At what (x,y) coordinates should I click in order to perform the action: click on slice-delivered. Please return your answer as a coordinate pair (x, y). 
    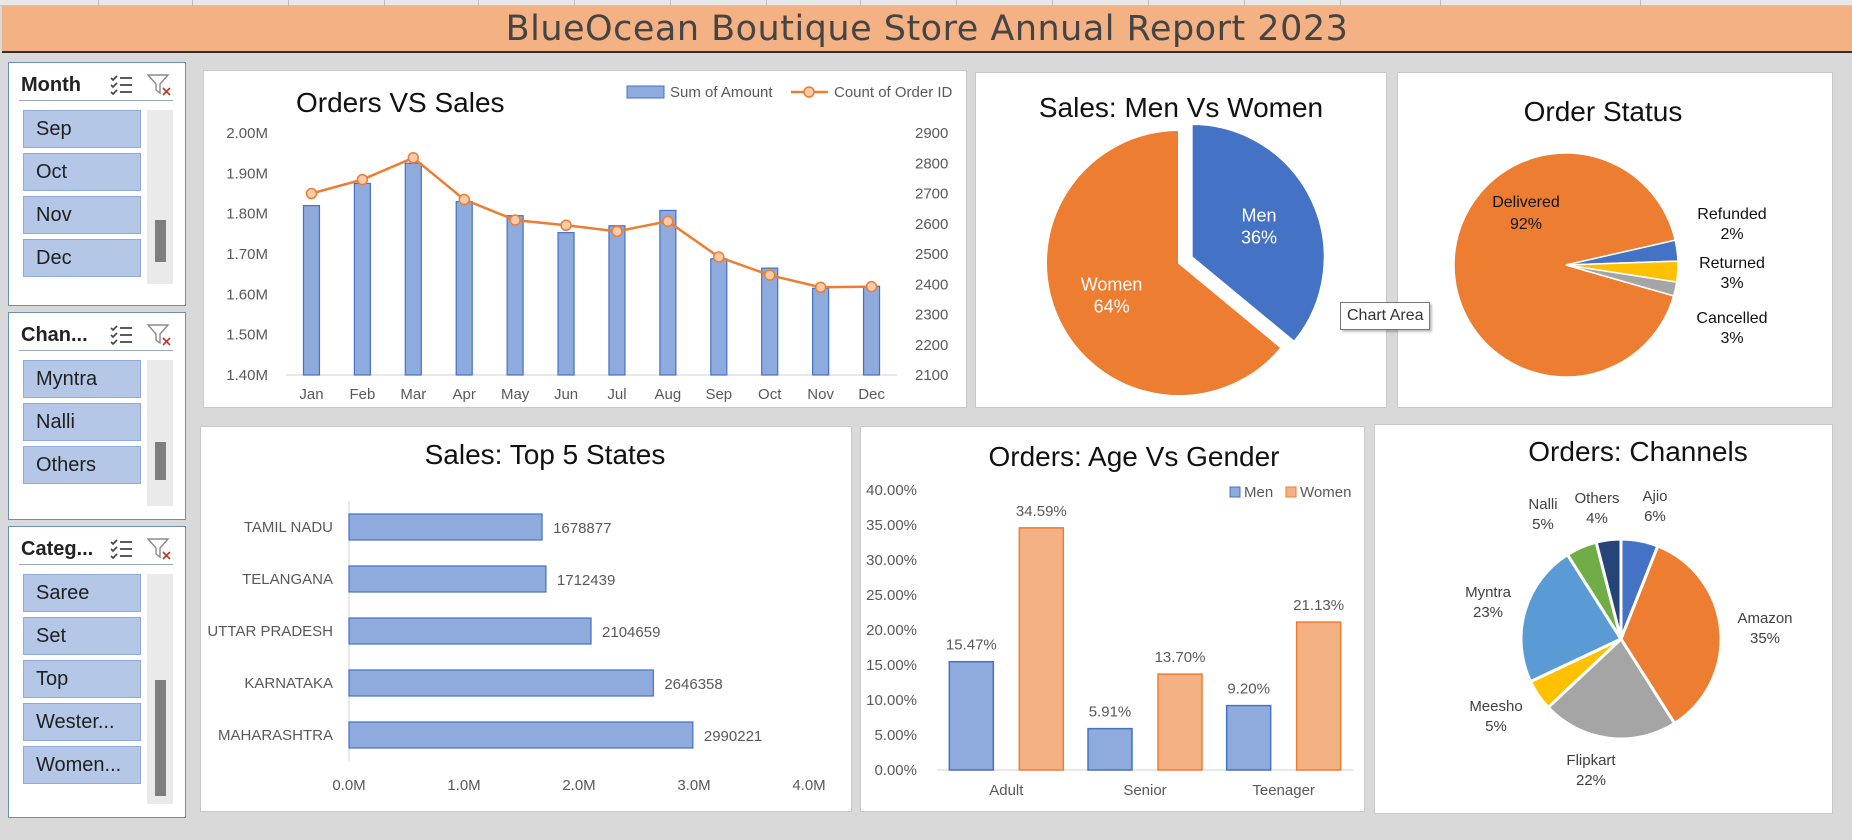
    Looking at the image, I should click on (1565, 265).